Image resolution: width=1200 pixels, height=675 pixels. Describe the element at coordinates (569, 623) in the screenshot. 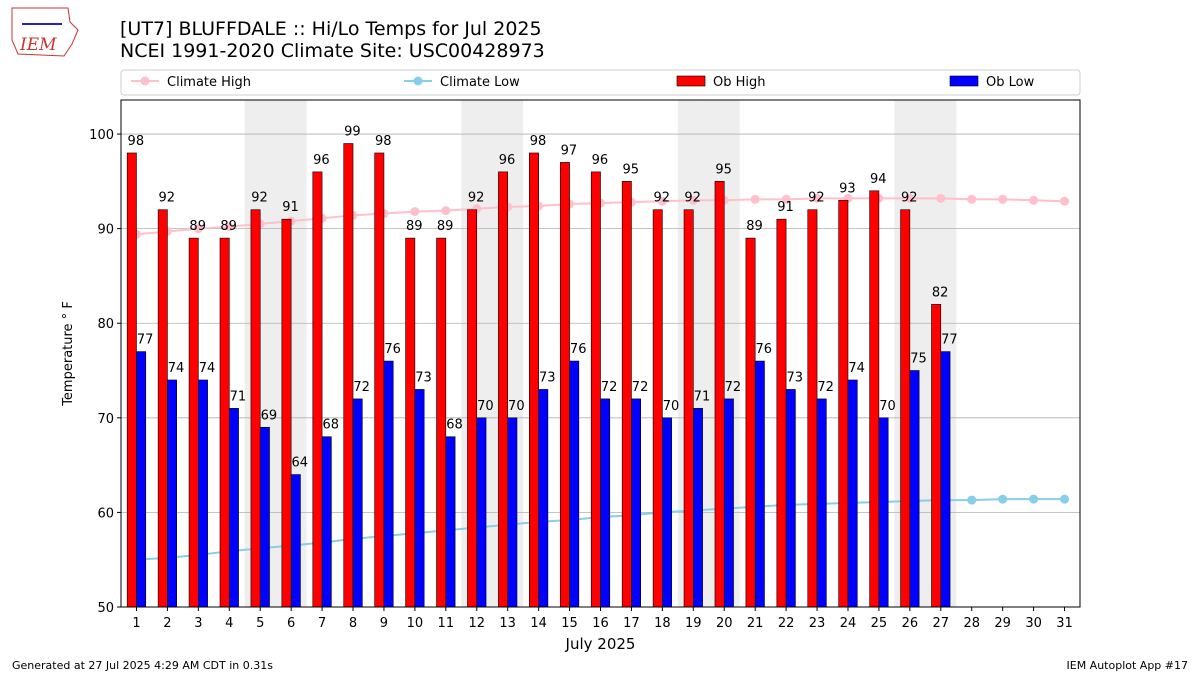

I see `x-tick-label: 15` at that location.